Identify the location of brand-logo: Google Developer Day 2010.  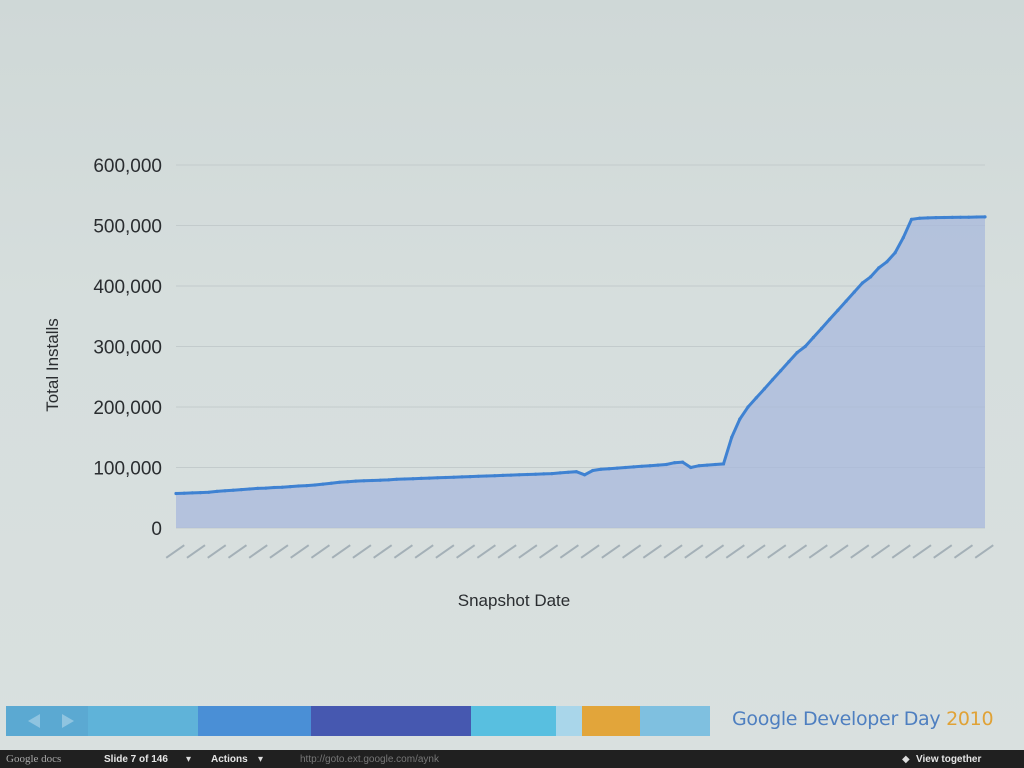
(863, 719).